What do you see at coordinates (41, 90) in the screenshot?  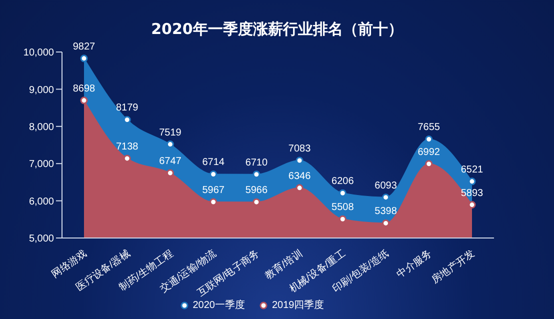 I see `y-tick-label: 9,000` at bounding box center [41, 90].